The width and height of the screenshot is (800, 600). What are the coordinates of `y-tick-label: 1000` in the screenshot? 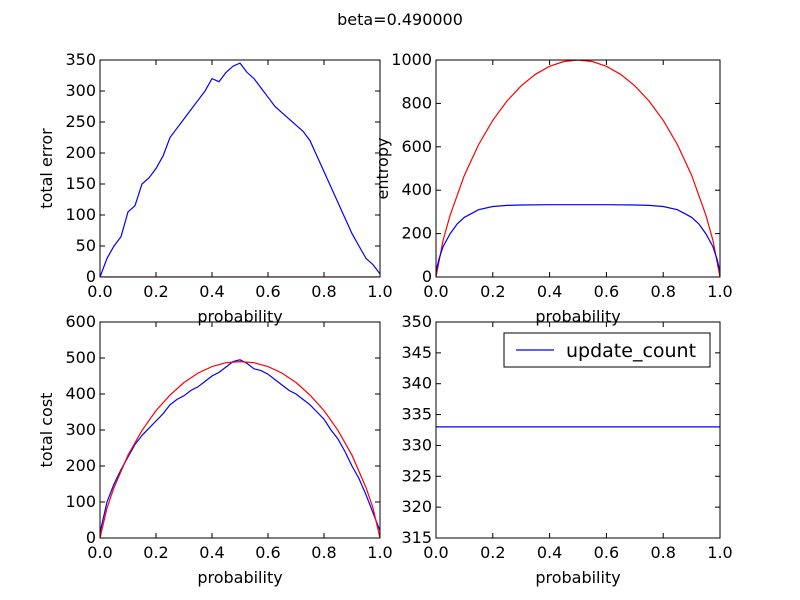 It's located at (411, 59).